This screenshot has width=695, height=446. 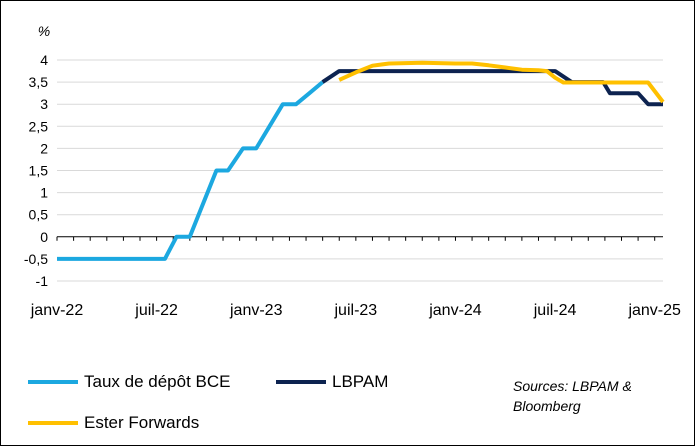 What do you see at coordinates (455, 310) in the screenshot?
I see `x-tick-label: janv-24` at bounding box center [455, 310].